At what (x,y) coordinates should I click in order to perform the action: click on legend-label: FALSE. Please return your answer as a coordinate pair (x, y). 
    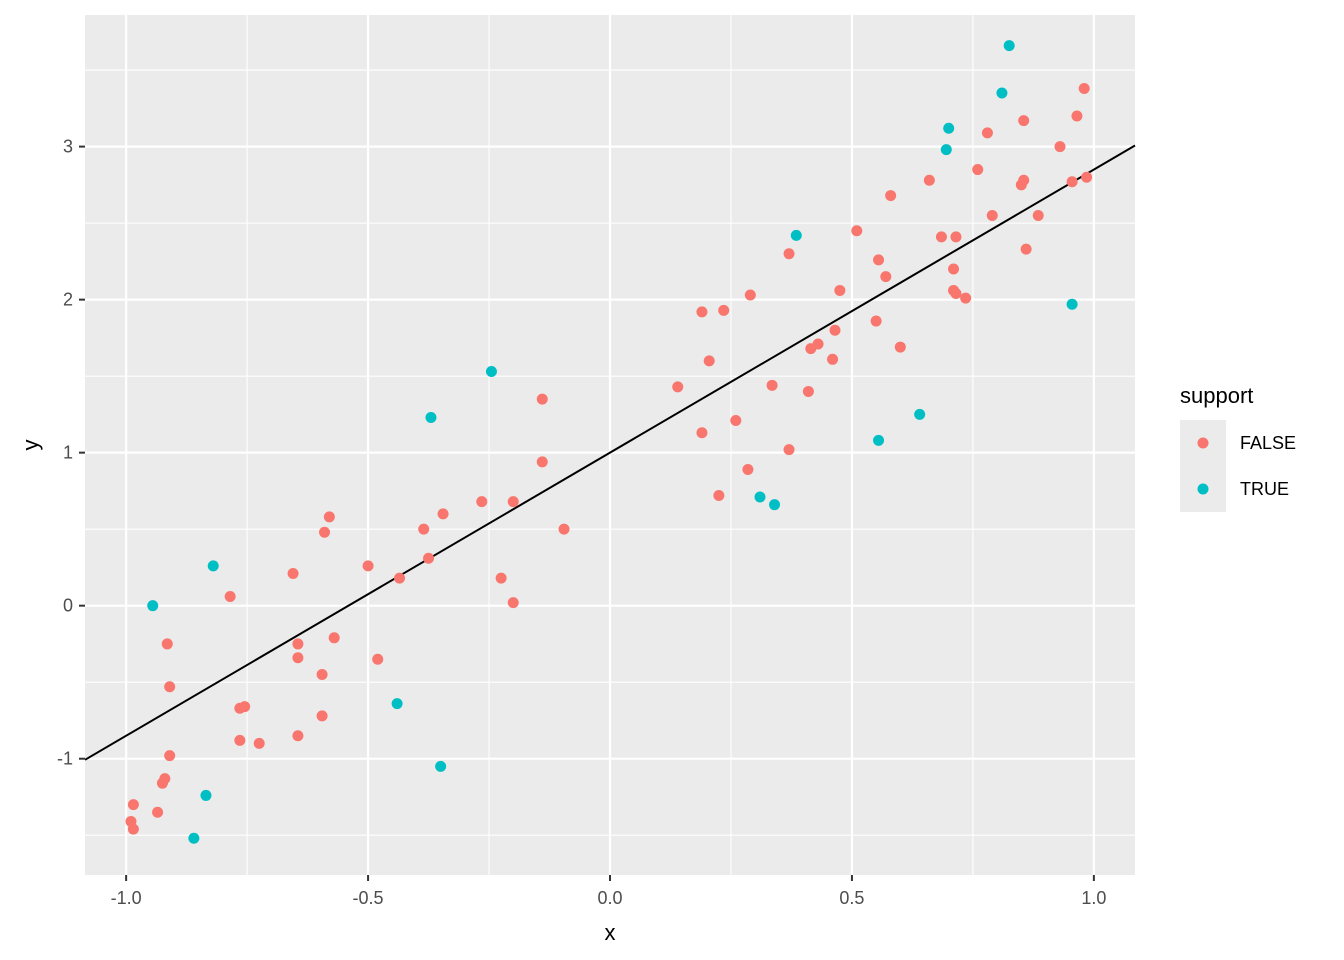
    Looking at the image, I should click on (1268, 443).